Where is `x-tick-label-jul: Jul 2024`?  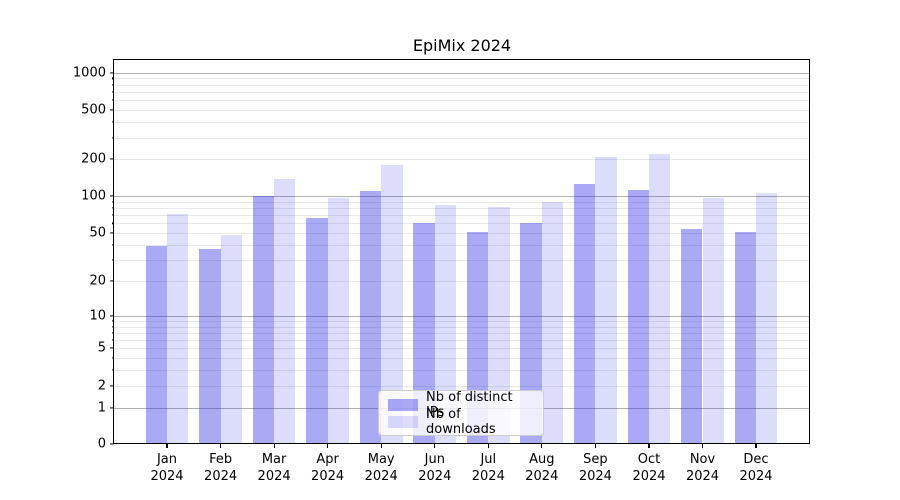
x-tick-label-jul: Jul 2024 is located at coordinates (488, 468).